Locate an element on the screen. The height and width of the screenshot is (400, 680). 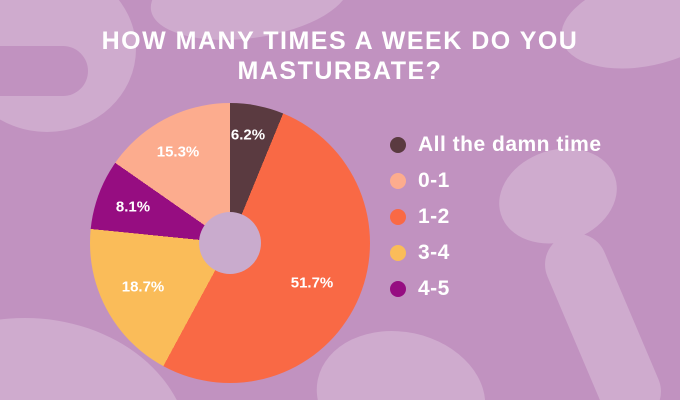
slice-label-3-4: 18.7% is located at coordinates (143, 287).